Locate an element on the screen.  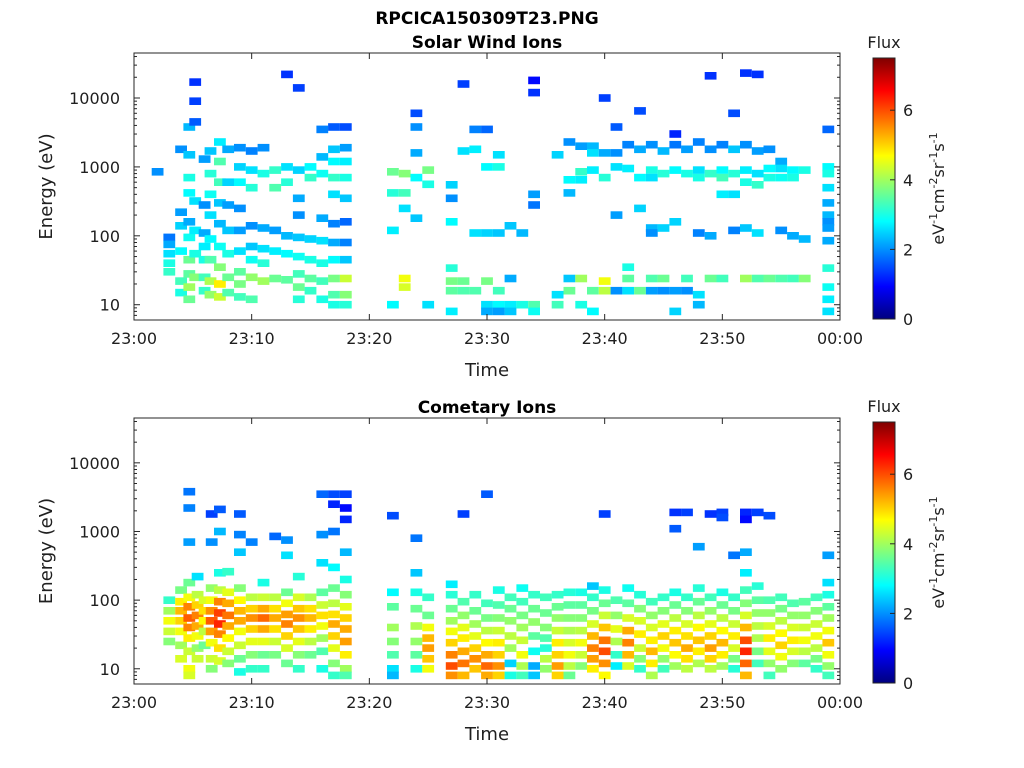
unit-exponent: -1 is located at coordinates (933, 501).